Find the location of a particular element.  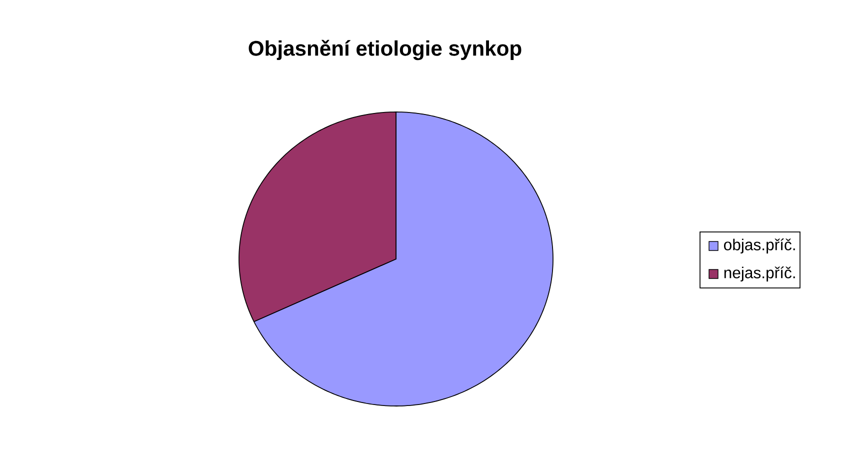

legend-label: objas.příč. is located at coordinates (759, 246).